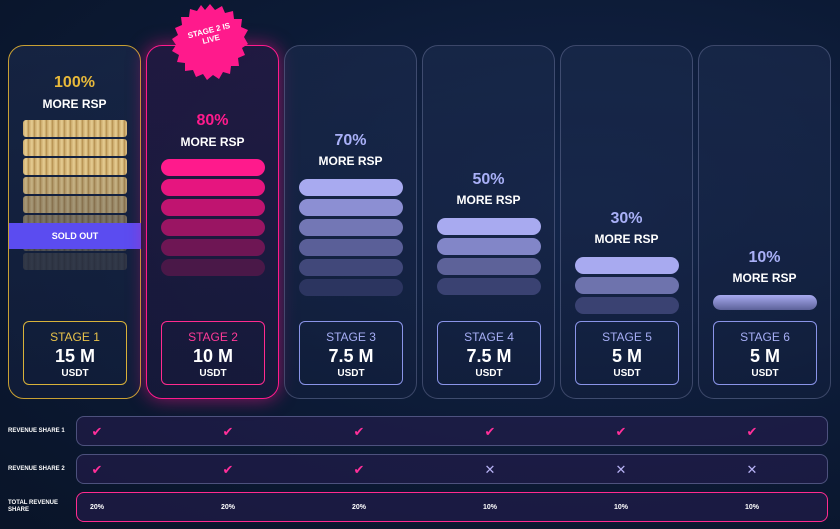 This screenshot has width=840, height=529. What do you see at coordinates (627, 287) in the screenshot?
I see `stage-5-bars` at bounding box center [627, 287].